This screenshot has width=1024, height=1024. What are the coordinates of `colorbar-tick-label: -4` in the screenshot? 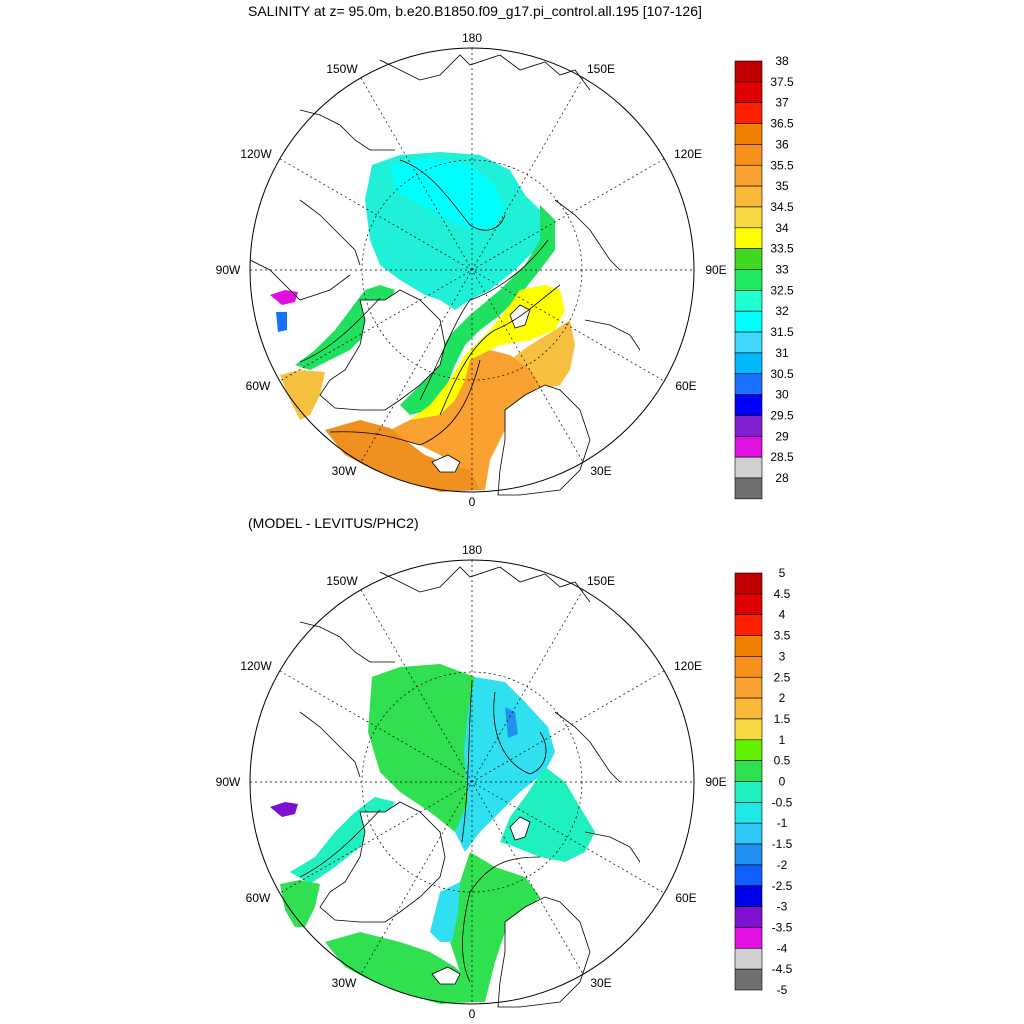 It's located at (782, 948).